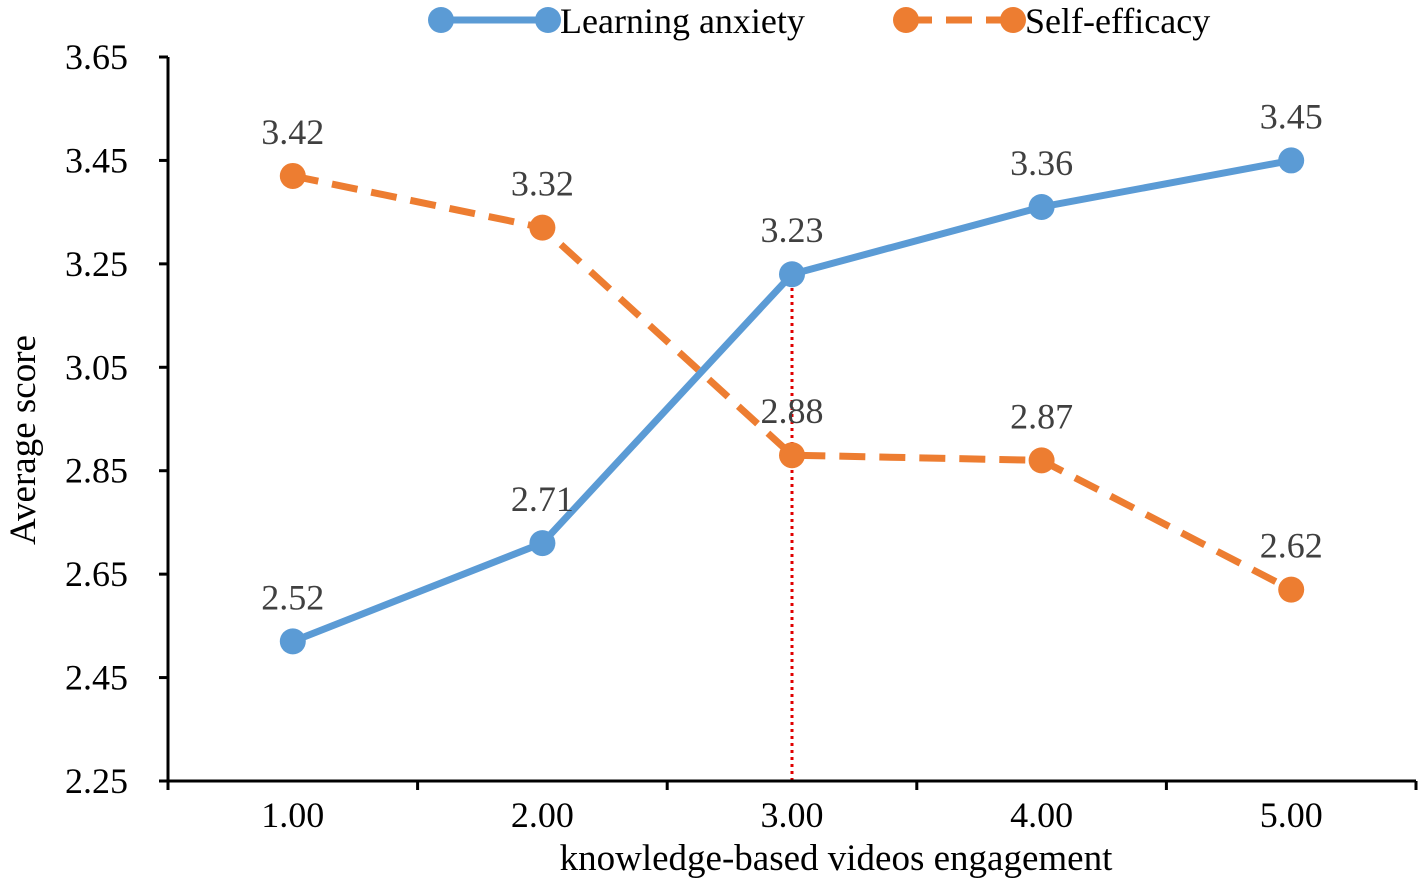  What do you see at coordinates (1291, 116) in the screenshot?
I see `data-label: 3.45` at bounding box center [1291, 116].